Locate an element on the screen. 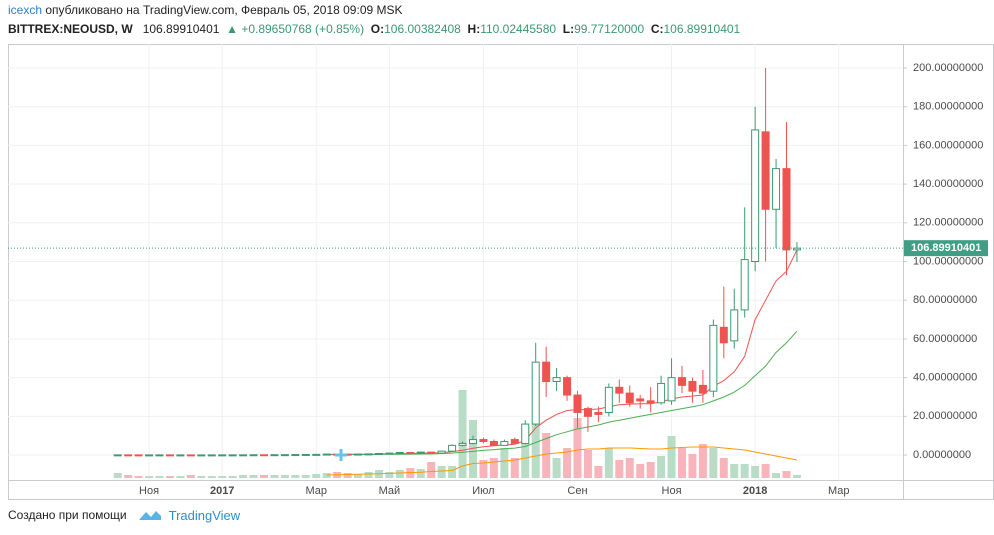 The width and height of the screenshot is (994, 535). author: icexch is located at coordinates (25, 10).